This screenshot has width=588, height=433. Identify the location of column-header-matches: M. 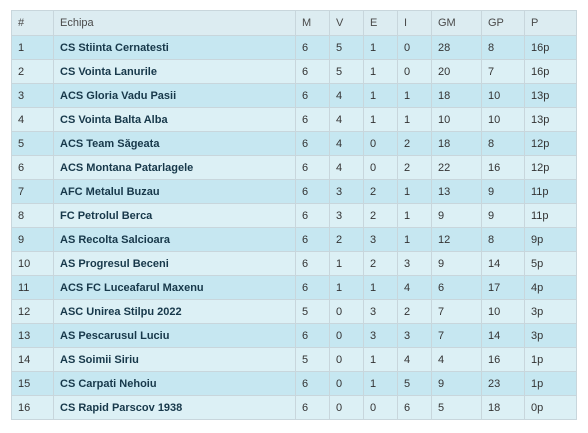
(312, 23).